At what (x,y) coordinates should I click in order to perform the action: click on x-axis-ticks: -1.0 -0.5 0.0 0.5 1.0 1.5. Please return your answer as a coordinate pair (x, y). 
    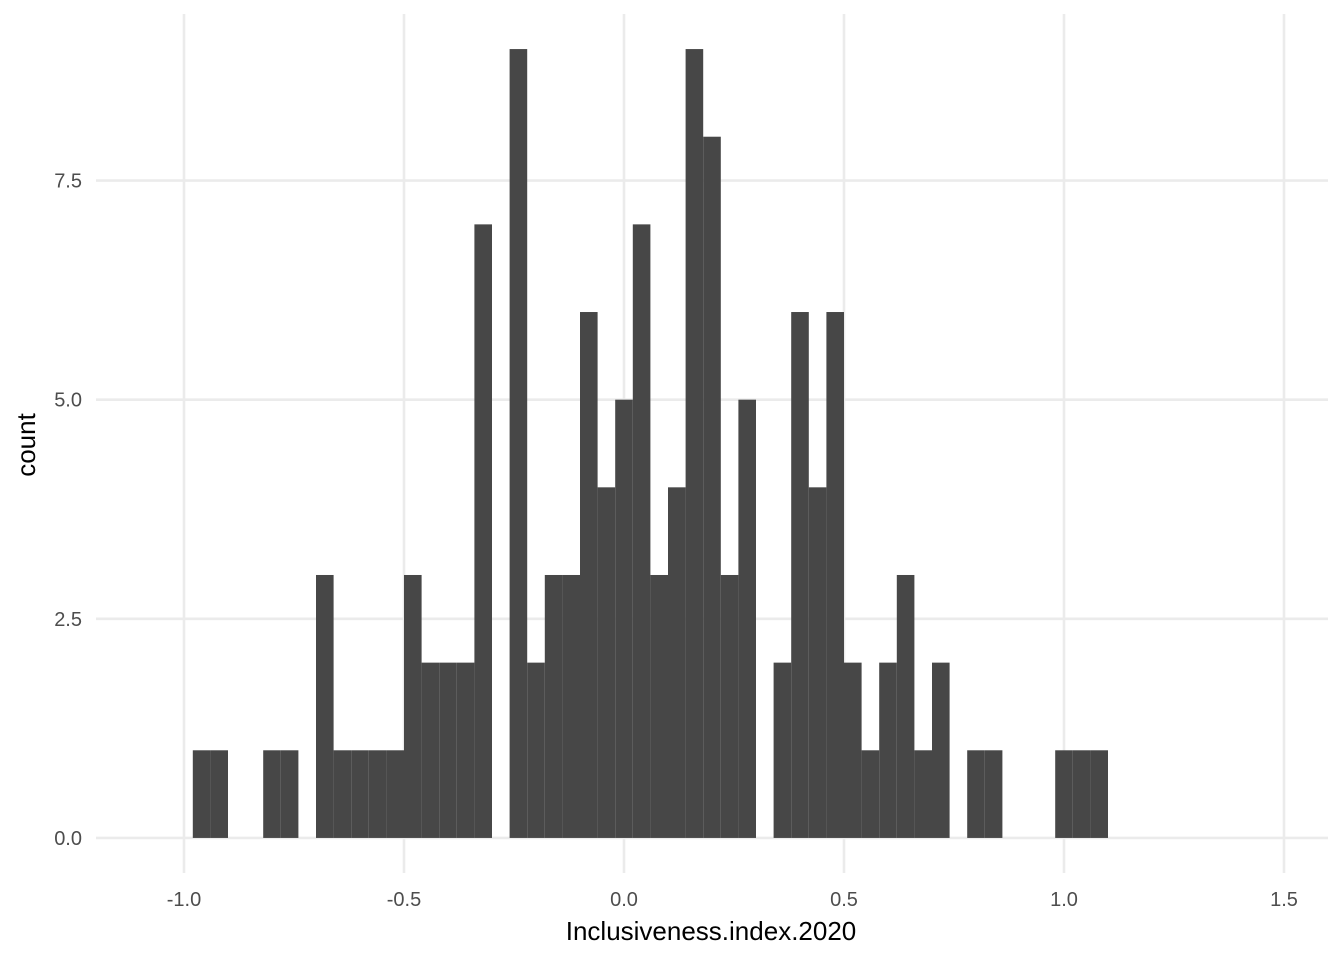
    Looking at the image, I should click on (732, 900).